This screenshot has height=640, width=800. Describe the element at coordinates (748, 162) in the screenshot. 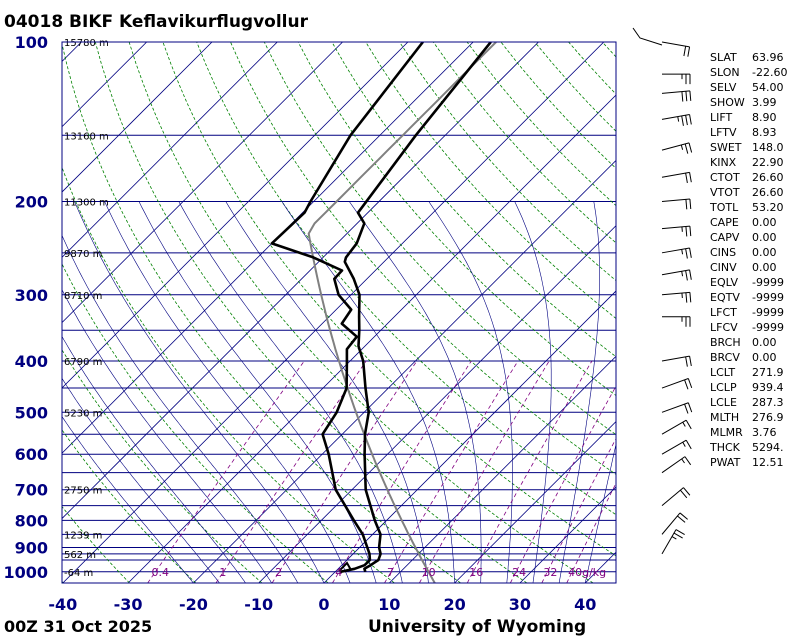

I see `index-row: KINX 22.90` at that location.